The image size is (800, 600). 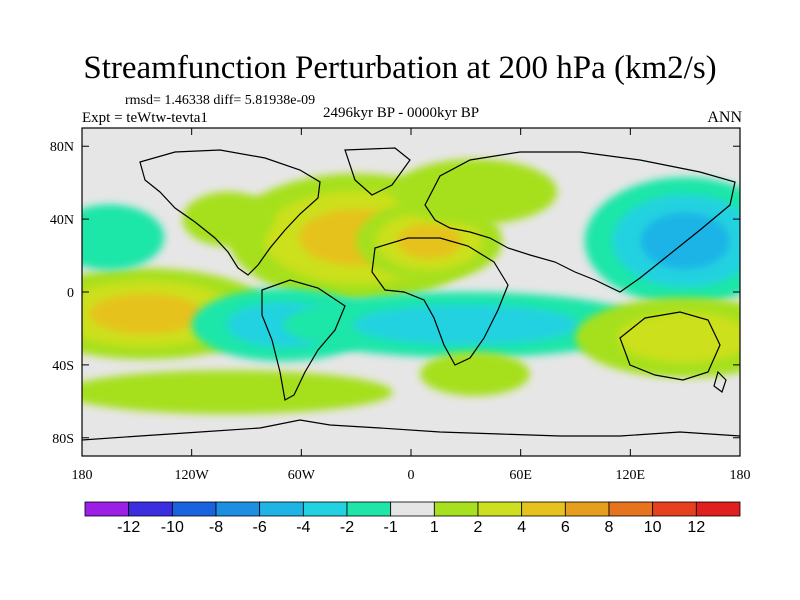 I want to click on coastline-greenland, so click(x=377, y=171).